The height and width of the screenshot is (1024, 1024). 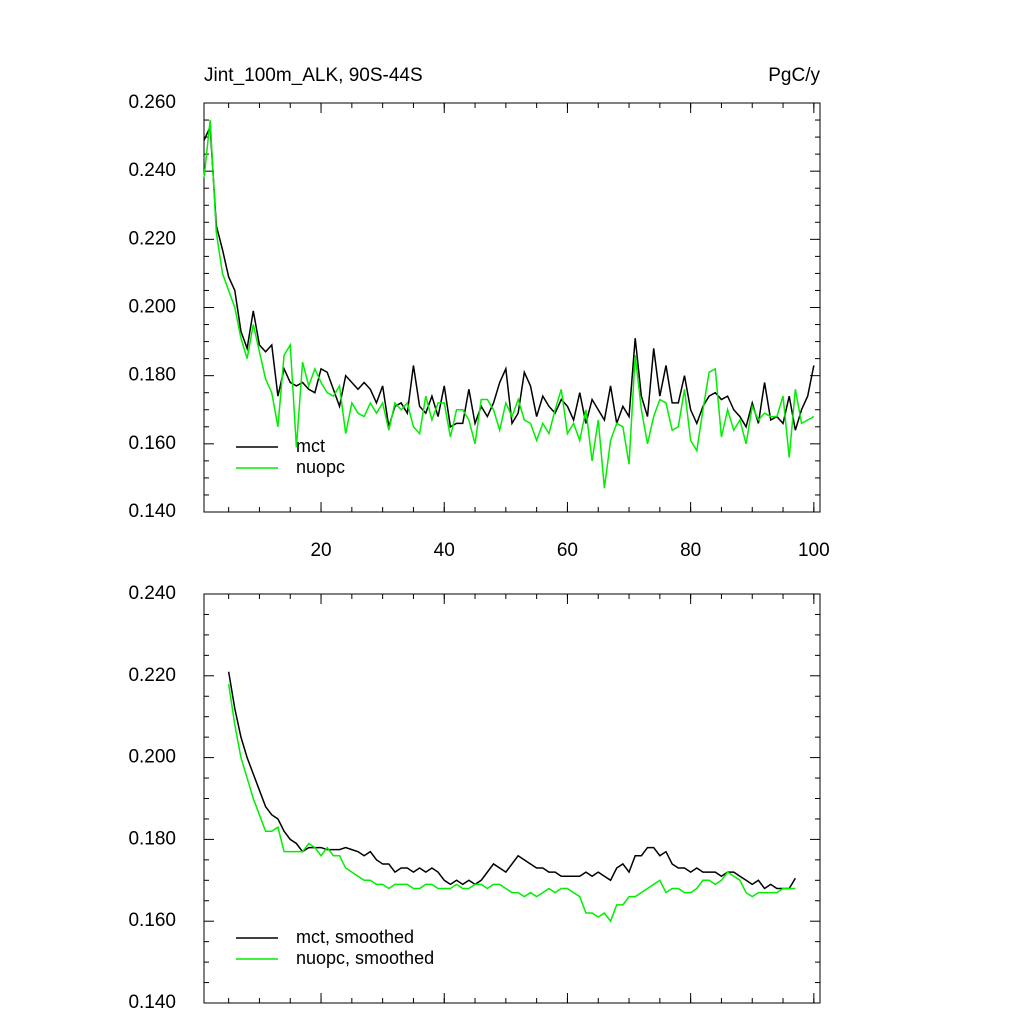 What do you see at coordinates (320, 550) in the screenshot?
I see `x-tick-label: 20` at bounding box center [320, 550].